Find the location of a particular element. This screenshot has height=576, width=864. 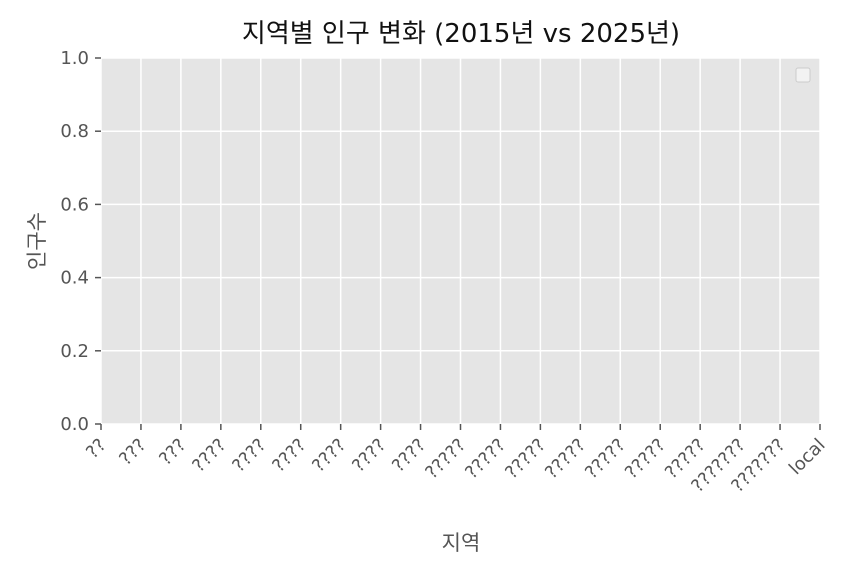

y-tick-label: 0.8 is located at coordinates (74, 131).